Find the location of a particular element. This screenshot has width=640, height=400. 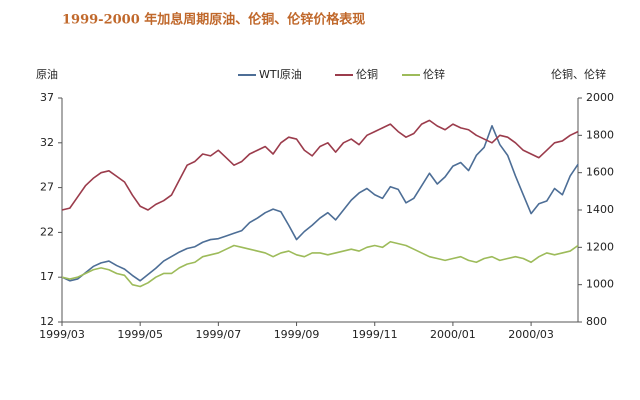

series-line is located at coordinates (320, 264).